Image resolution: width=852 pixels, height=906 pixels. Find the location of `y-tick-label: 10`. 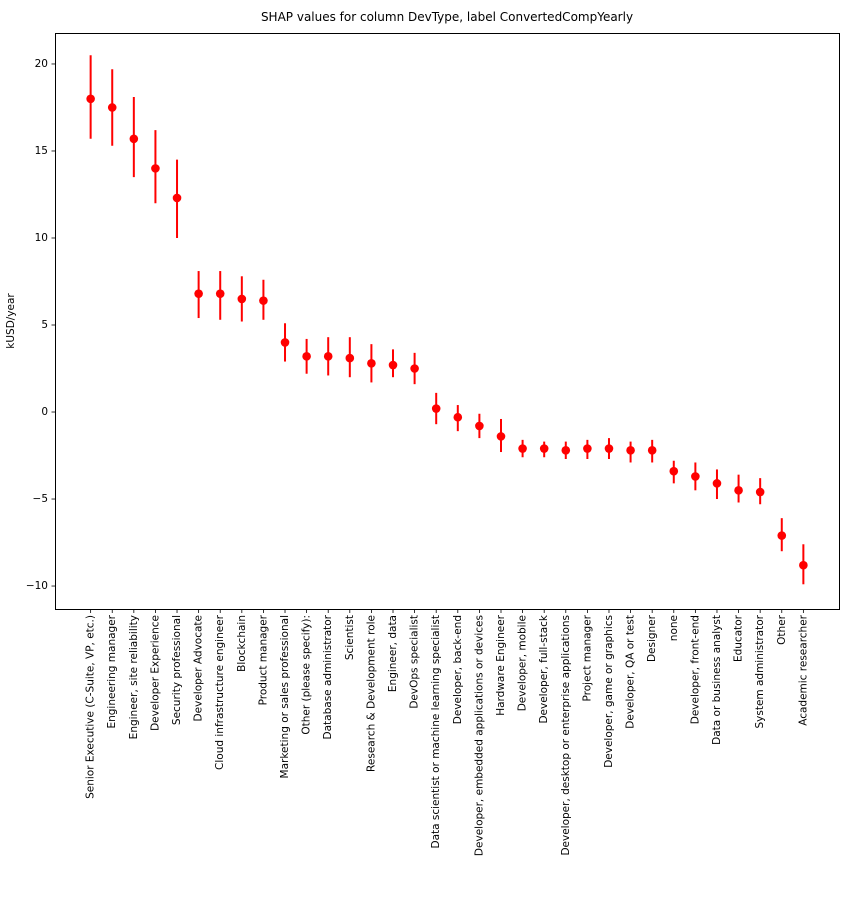

y-tick-label: 10 is located at coordinates (41, 238).